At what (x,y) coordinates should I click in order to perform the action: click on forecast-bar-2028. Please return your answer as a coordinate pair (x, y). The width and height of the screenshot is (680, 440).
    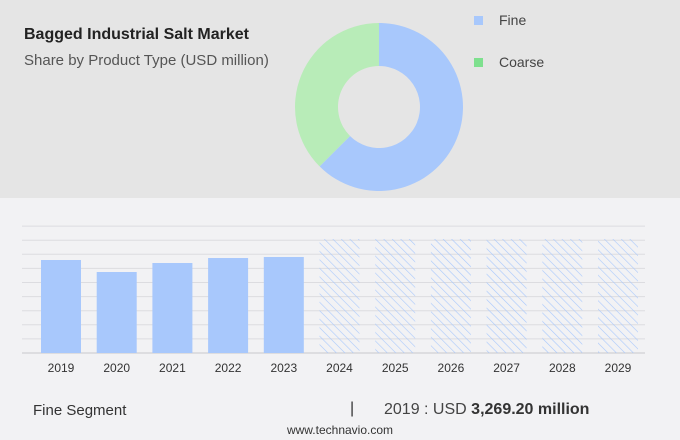
    Looking at the image, I should click on (562, 296).